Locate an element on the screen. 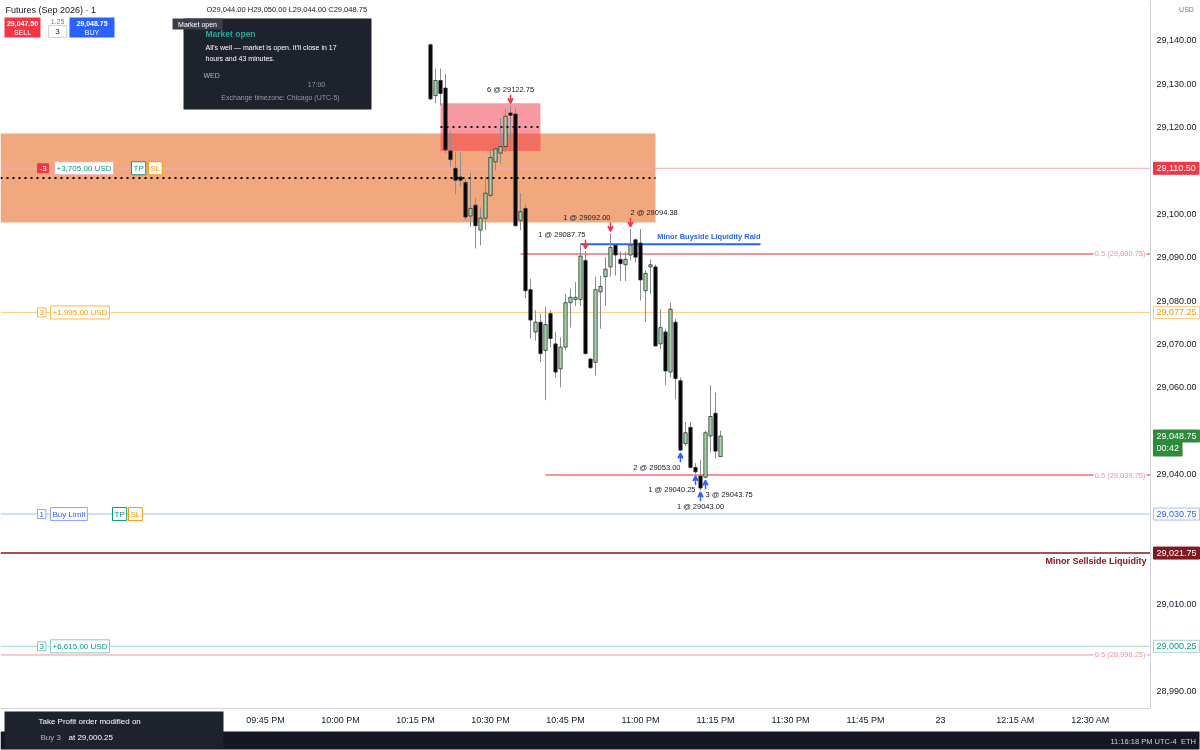 This screenshot has height=750, width=1200. ref-line-label: Minor Sellside Liquidity is located at coordinates (1096, 561).